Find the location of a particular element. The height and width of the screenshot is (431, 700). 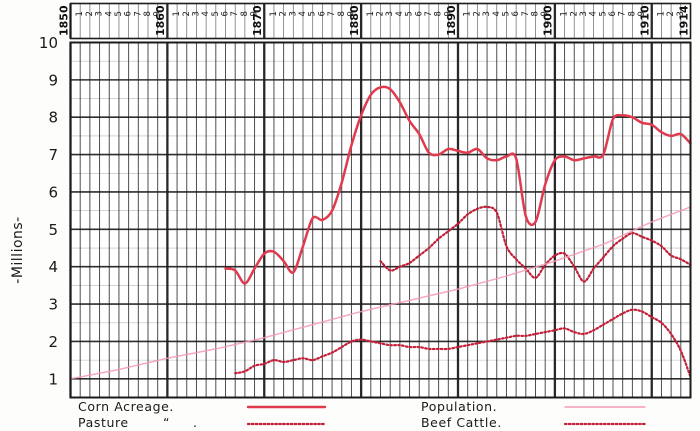

legend-label-population: Population. is located at coordinates (459, 406).